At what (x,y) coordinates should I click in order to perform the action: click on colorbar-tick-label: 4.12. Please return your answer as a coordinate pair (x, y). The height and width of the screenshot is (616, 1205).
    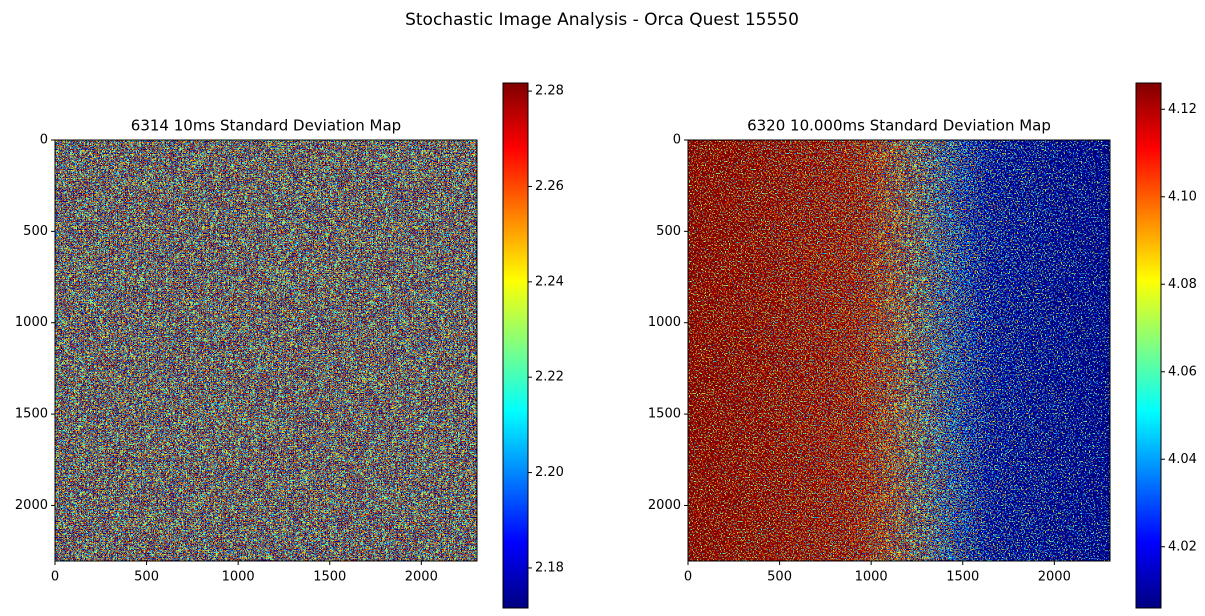
    Looking at the image, I should click on (1182, 109).